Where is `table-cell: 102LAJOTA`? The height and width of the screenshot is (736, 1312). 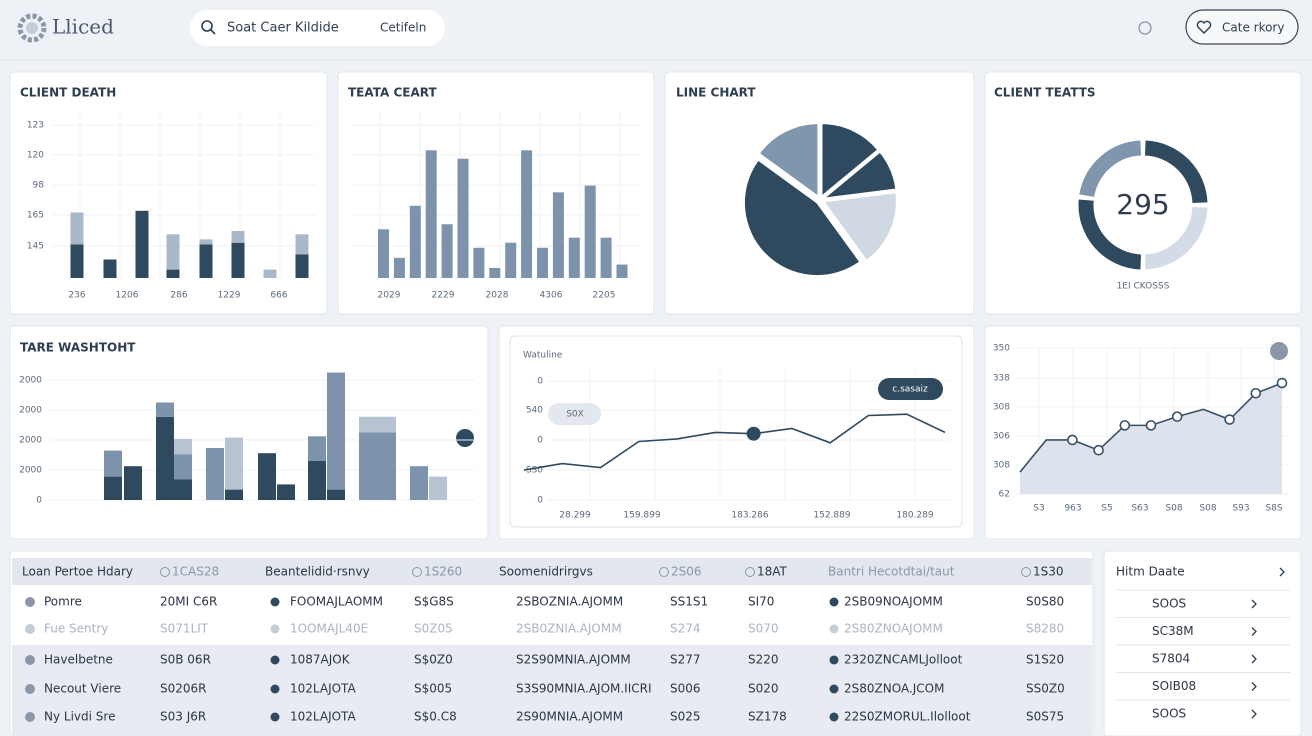
table-cell: 102LAJOTA is located at coordinates (323, 717).